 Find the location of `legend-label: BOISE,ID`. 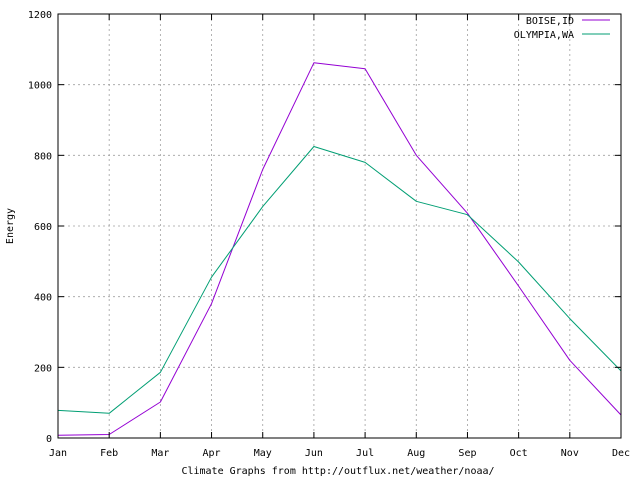

legend-label: BOISE,ID is located at coordinates (550, 21).